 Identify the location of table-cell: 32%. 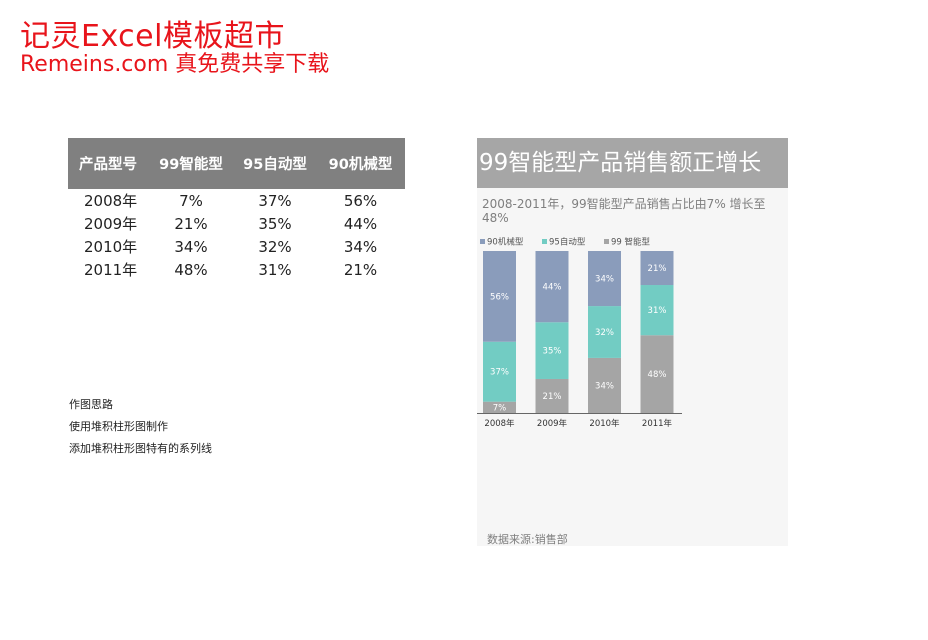
(275, 246).